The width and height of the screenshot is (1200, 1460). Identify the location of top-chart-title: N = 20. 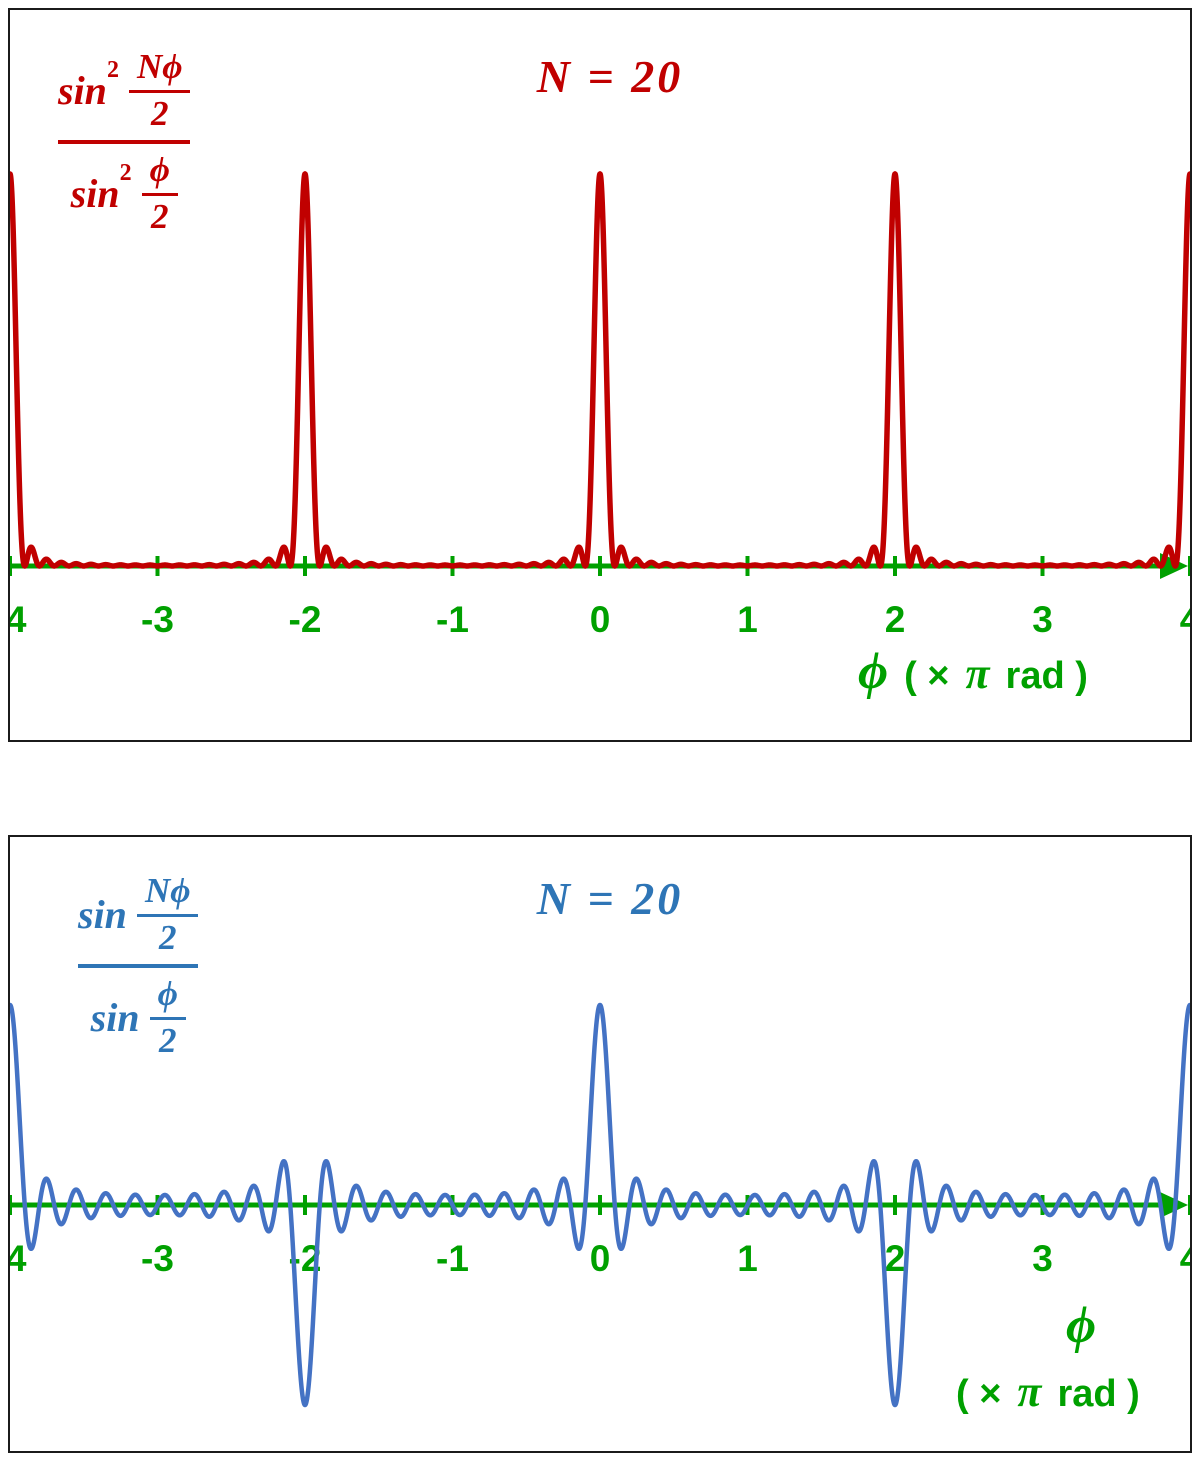
(610, 76).